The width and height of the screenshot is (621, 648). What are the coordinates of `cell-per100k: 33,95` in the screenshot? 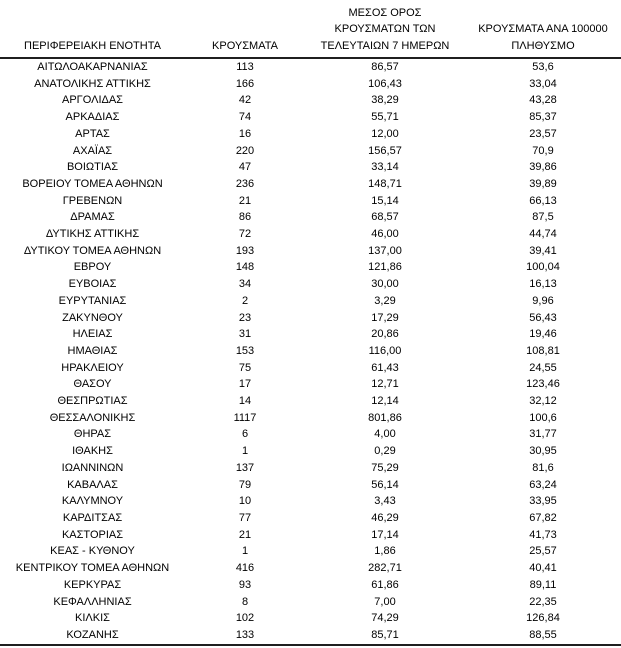 It's located at (543, 501).